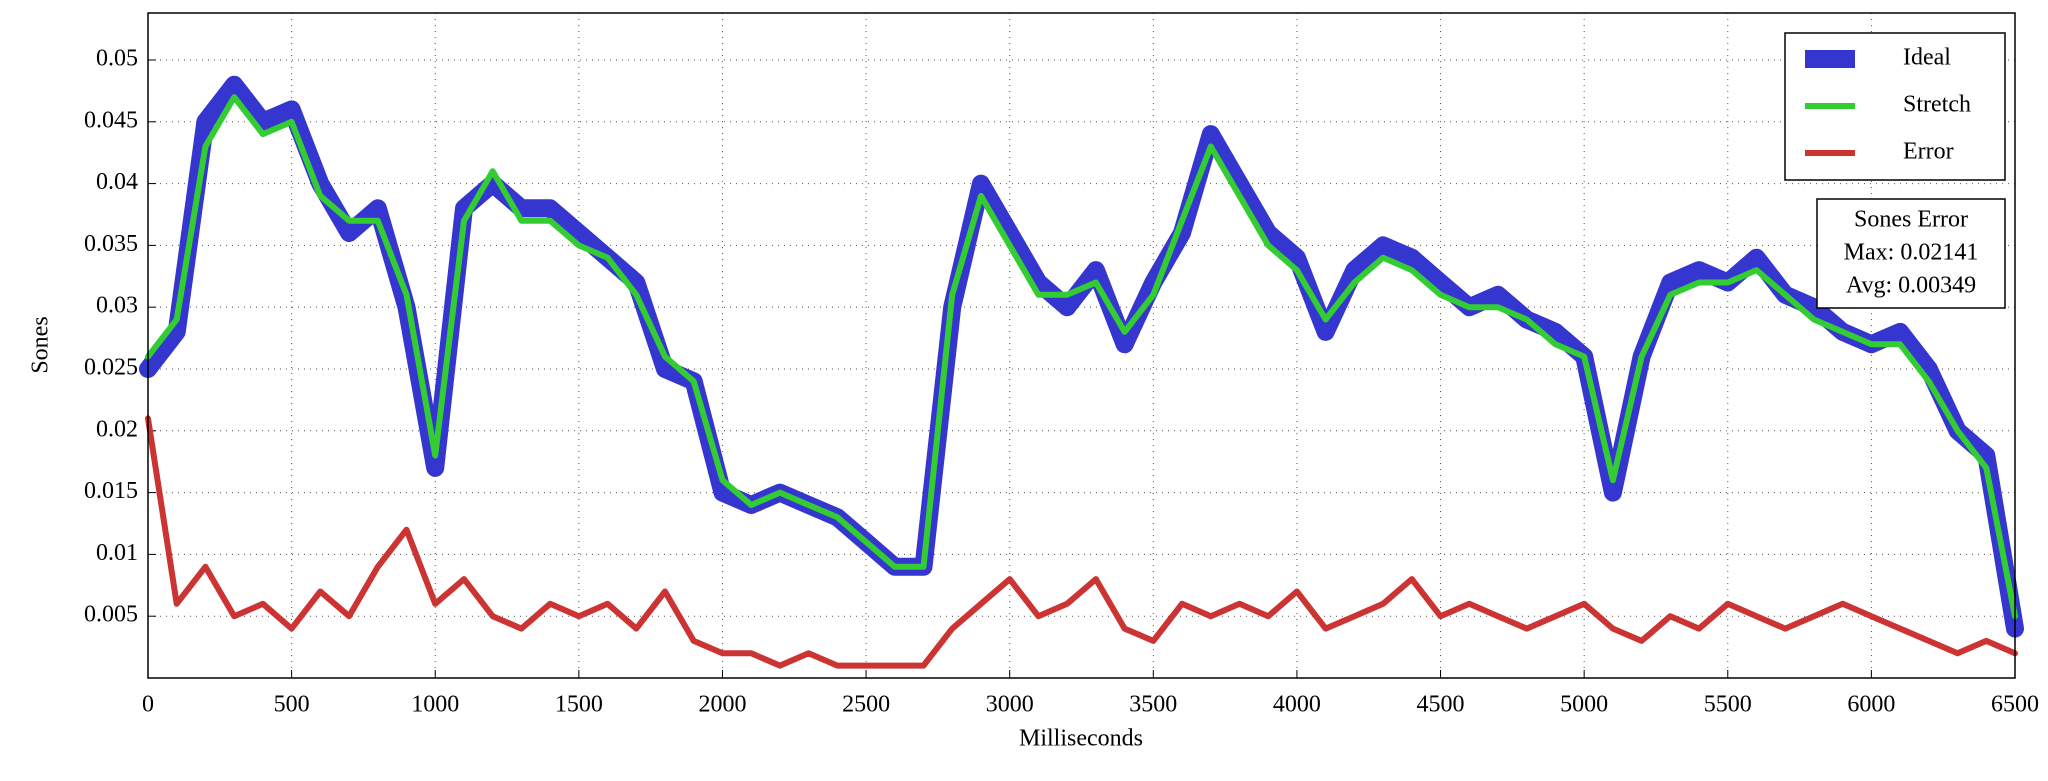 This screenshot has width=2048, height=781. I want to click on x-tick-label: 4000, so click(1297, 705).